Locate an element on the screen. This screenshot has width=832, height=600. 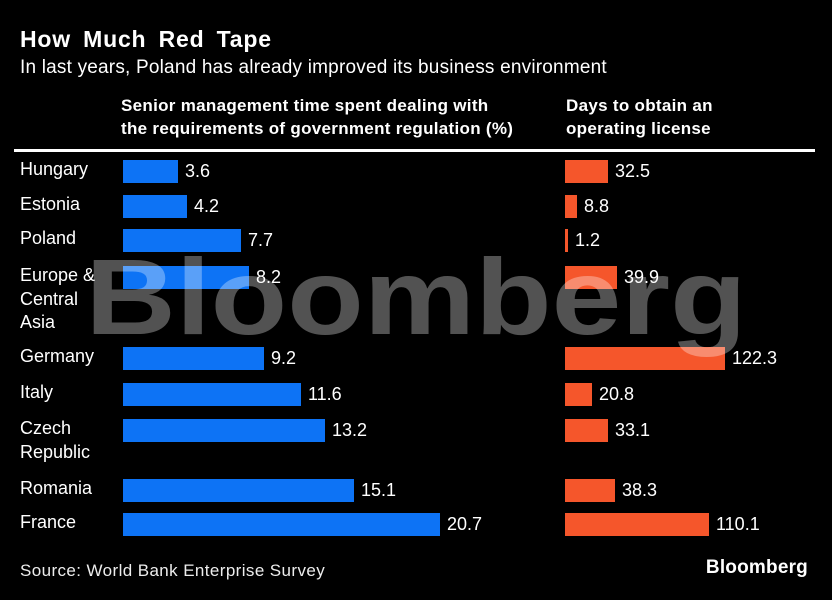
category-label: France is located at coordinates (48, 522).